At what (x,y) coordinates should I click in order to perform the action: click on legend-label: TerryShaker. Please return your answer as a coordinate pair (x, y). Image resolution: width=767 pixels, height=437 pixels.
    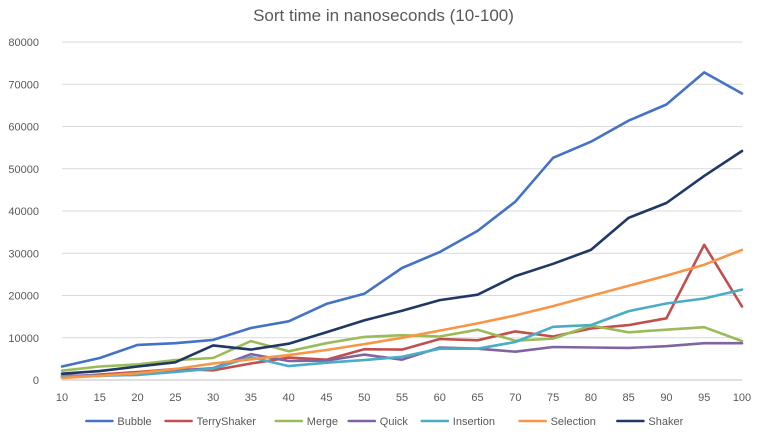
    Looking at the image, I should click on (227, 422).